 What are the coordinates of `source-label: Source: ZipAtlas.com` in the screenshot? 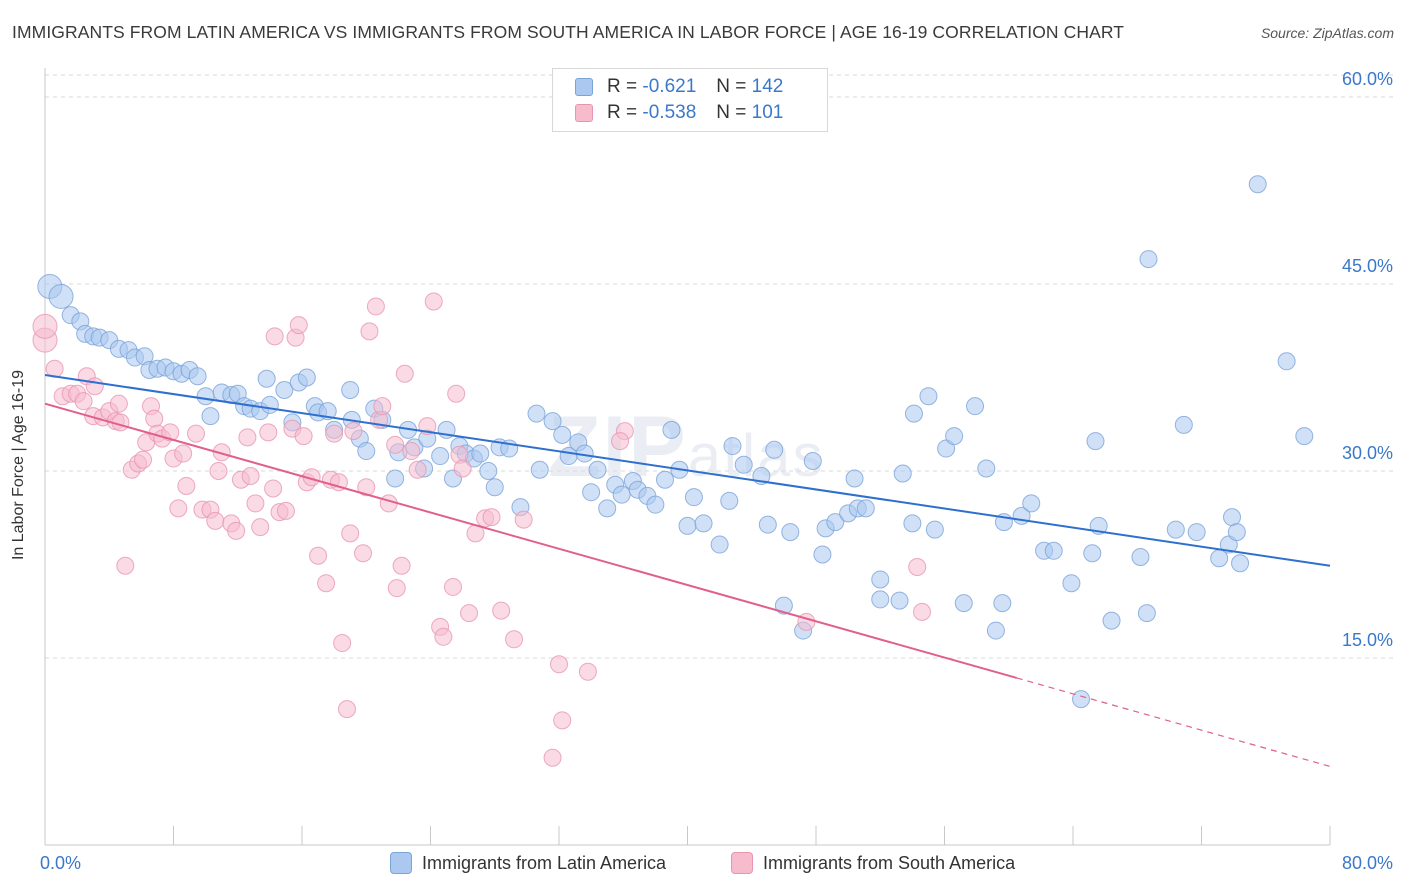 It's located at (1327, 33).